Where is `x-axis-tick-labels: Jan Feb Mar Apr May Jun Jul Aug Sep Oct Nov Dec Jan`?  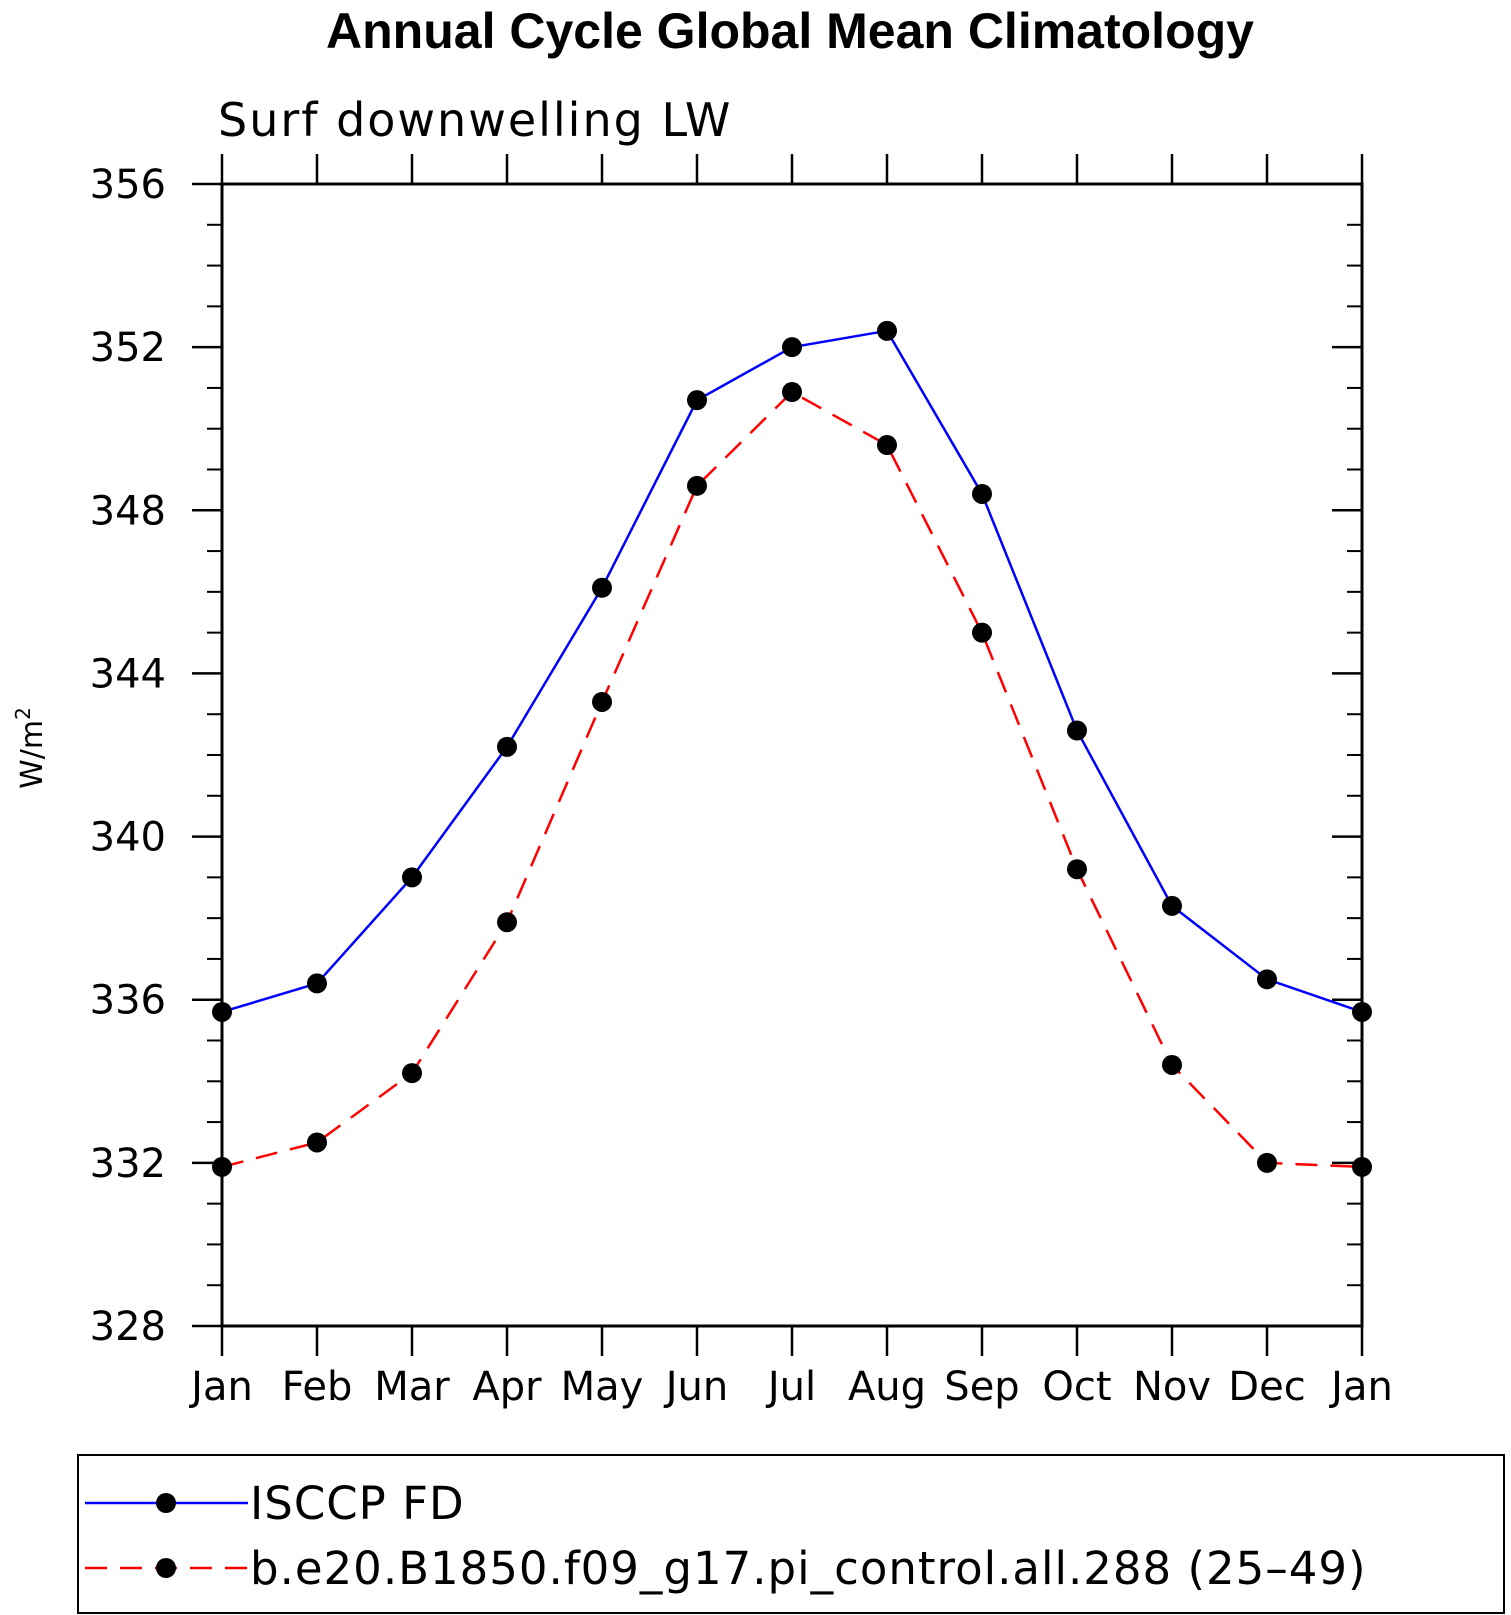 x-axis-tick-labels: Jan Feb Mar Apr May Jun Jul Aug Sep Oct Nov Dec Jan is located at coordinates (790, 1387).